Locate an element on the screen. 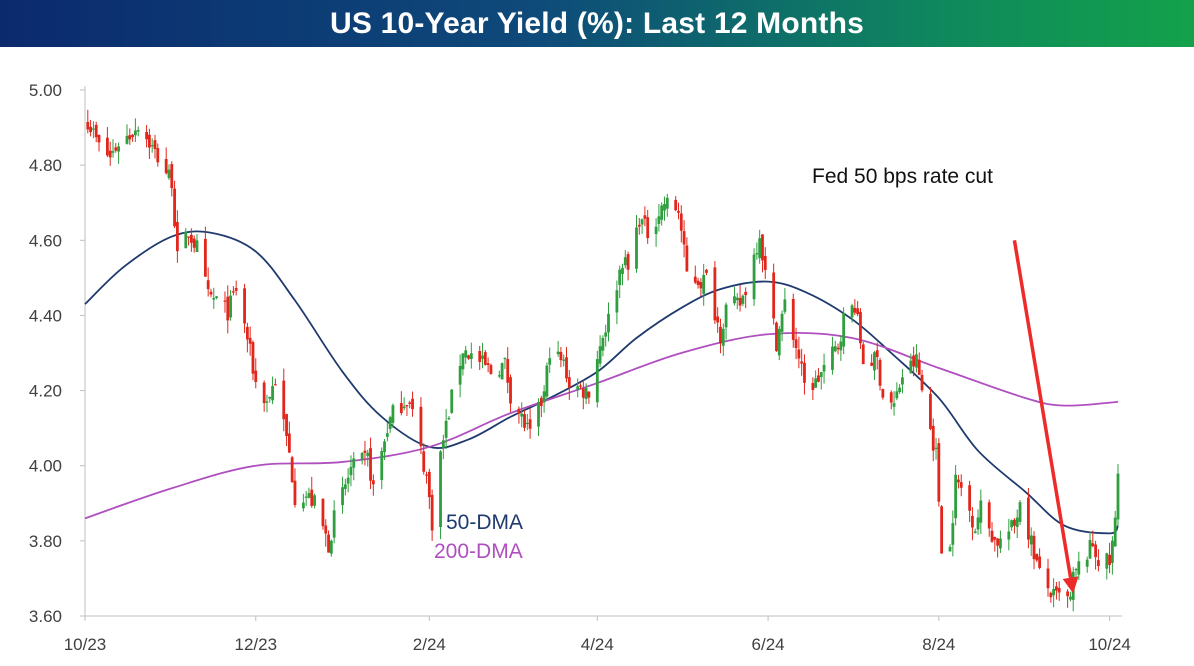  y-tick-label: 3.60 is located at coordinates (45, 616).